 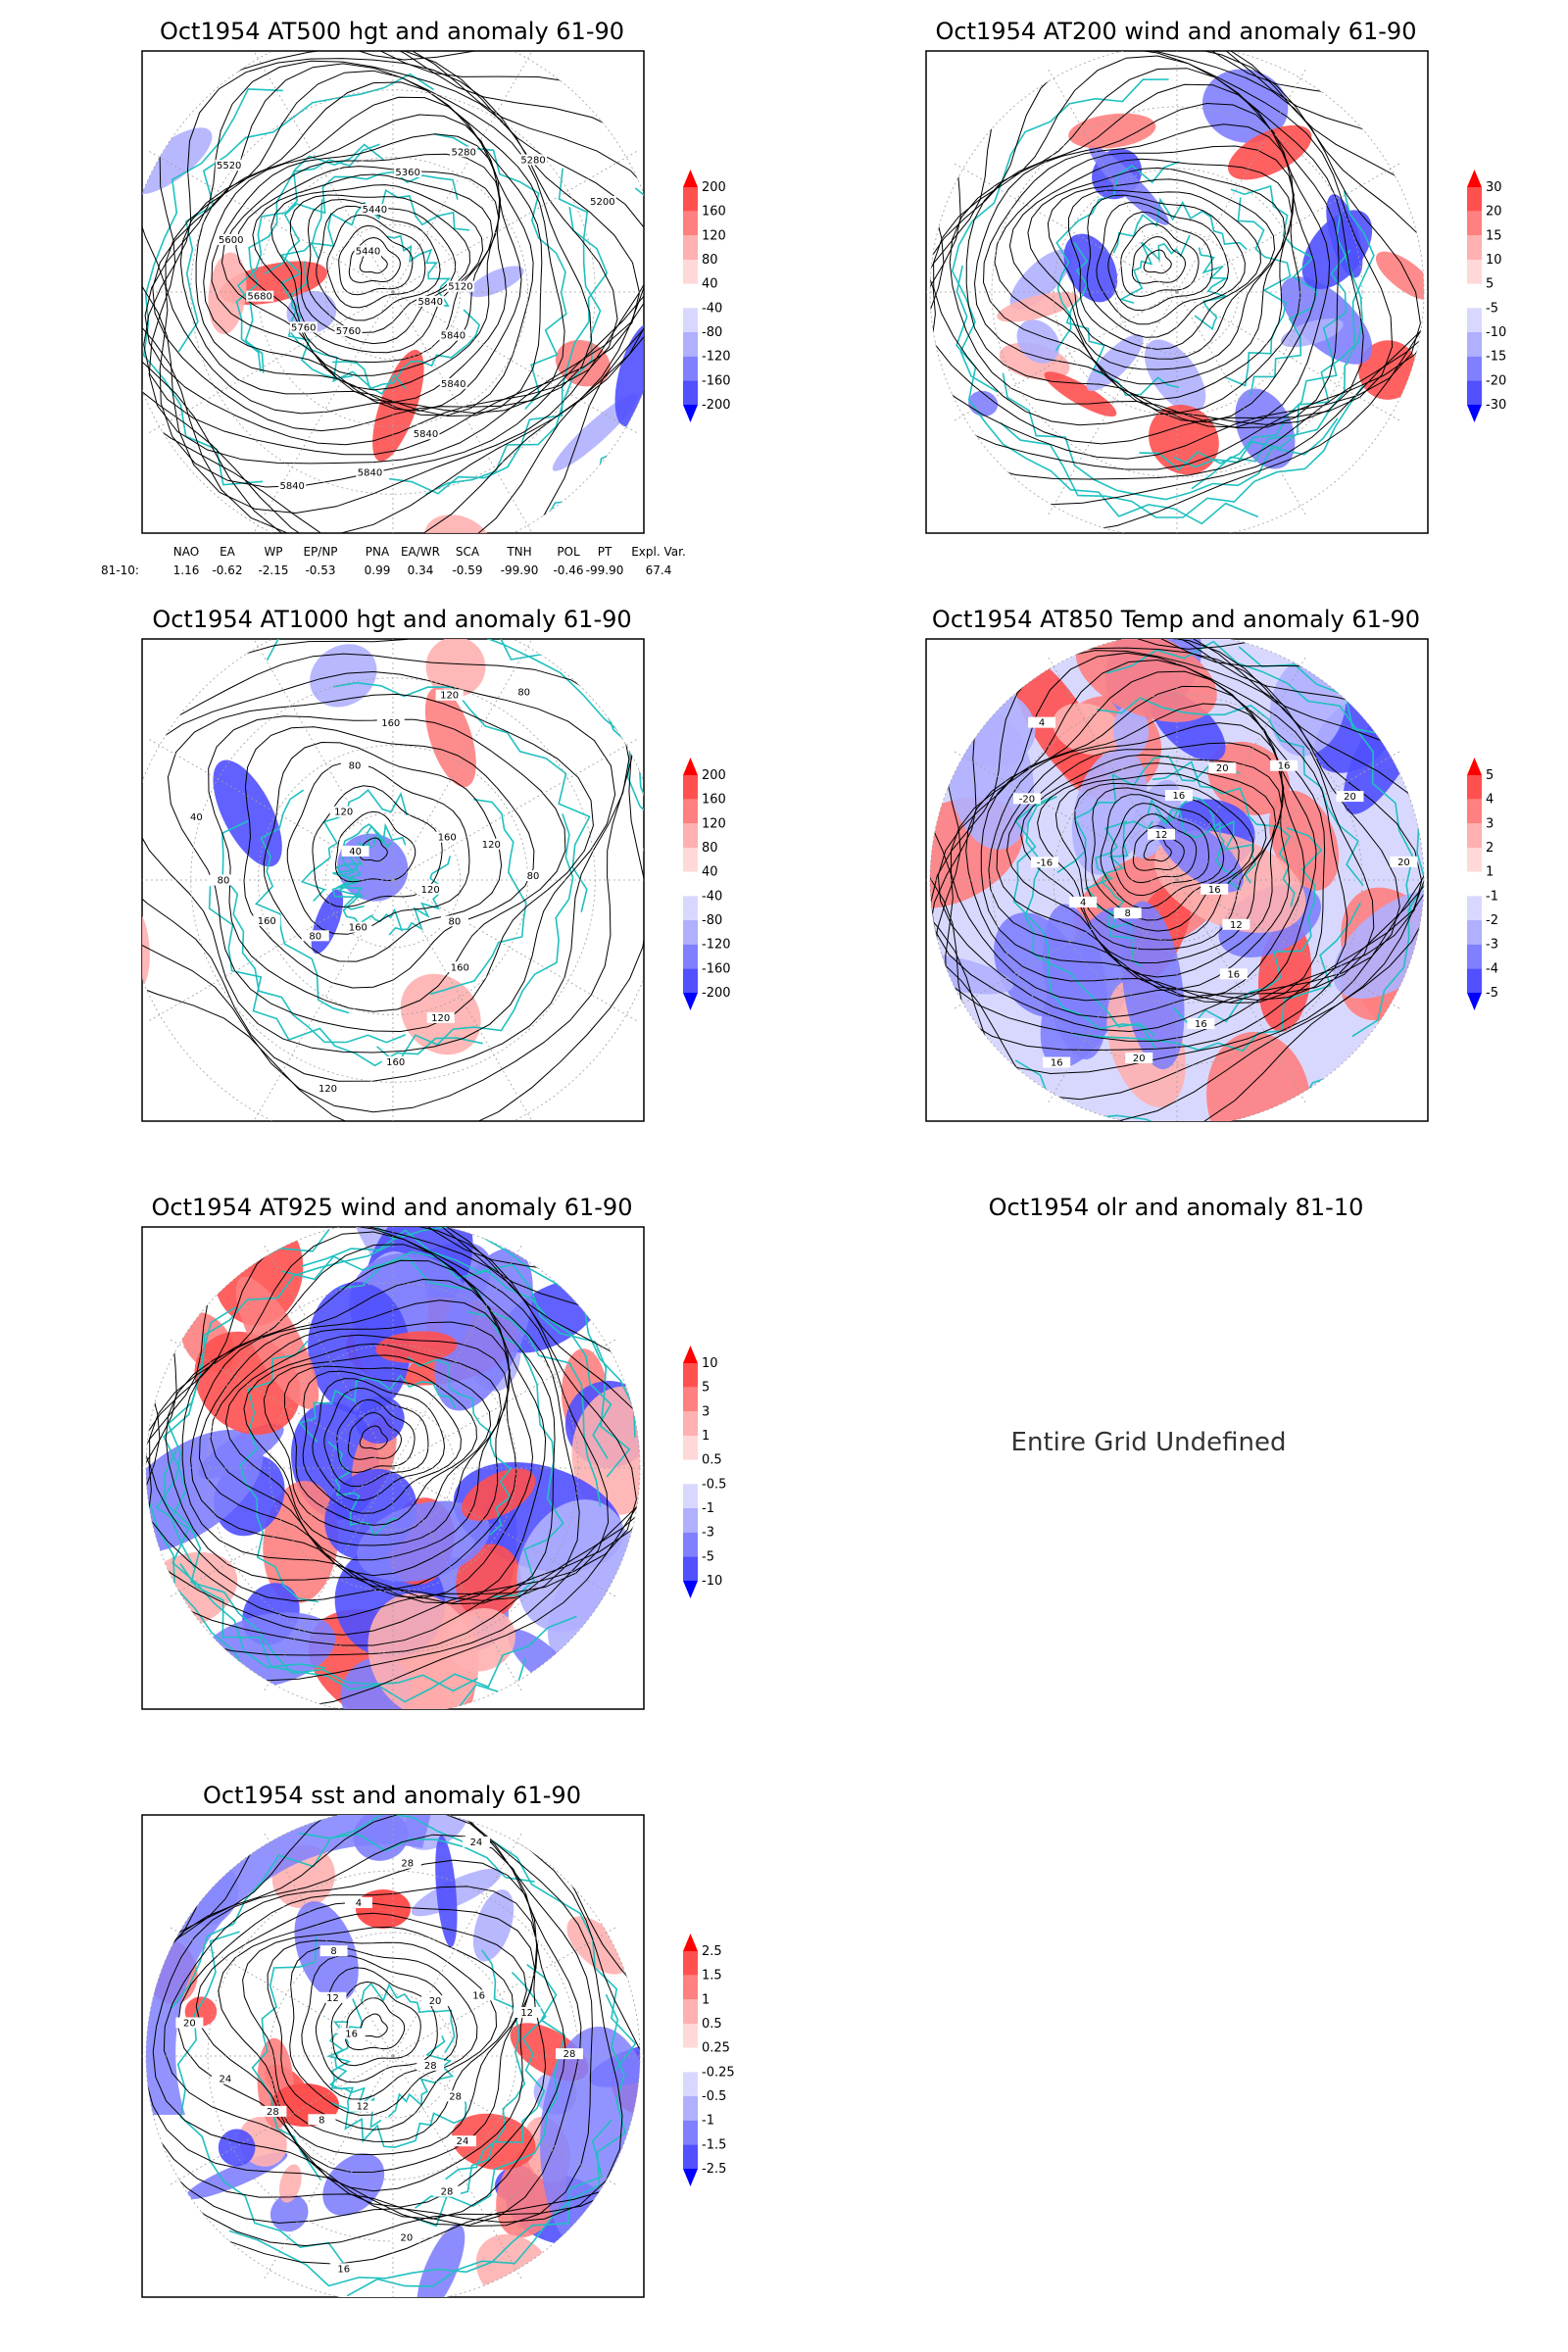 What do you see at coordinates (407, 173) in the screenshot?
I see `contour-label: 5360` at bounding box center [407, 173].